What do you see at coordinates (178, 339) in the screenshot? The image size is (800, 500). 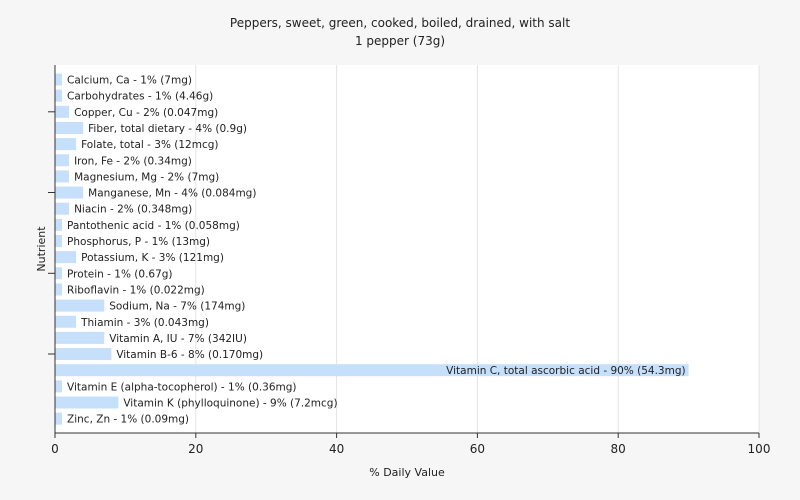 I see `bar-label-16: Vitamin A, IU - 7% (342IU)` at bounding box center [178, 339].